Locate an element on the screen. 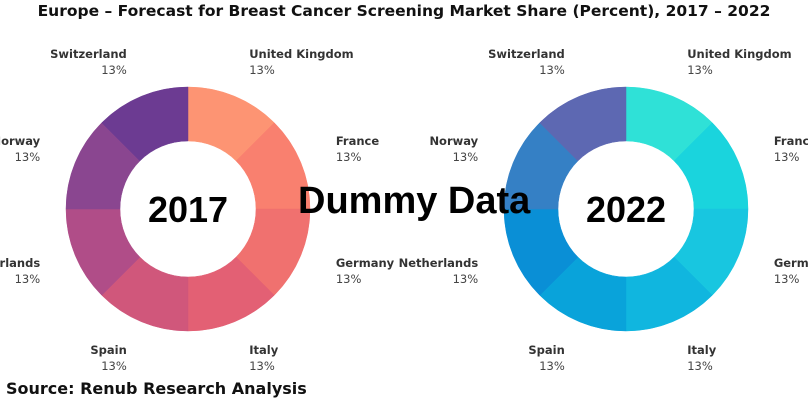 This screenshot has height=412, width=808. value-label-2017-united-kingdom: 13% is located at coordinates (262, 70).